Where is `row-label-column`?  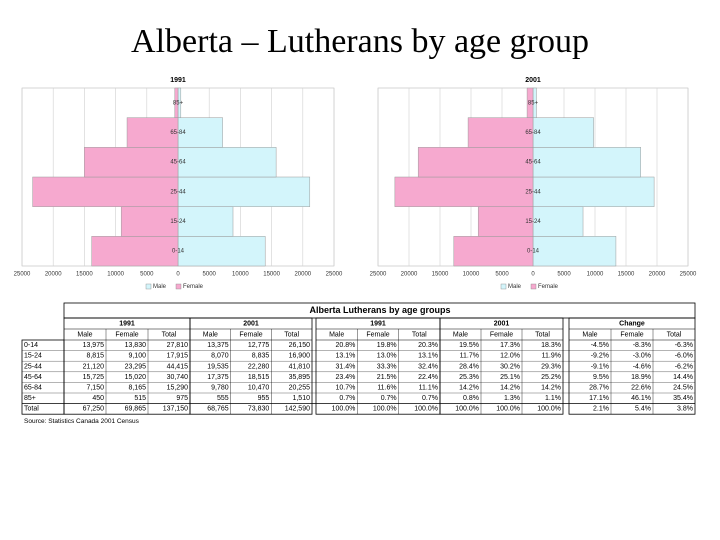
row-label-column is located at coordinates (43, 377).